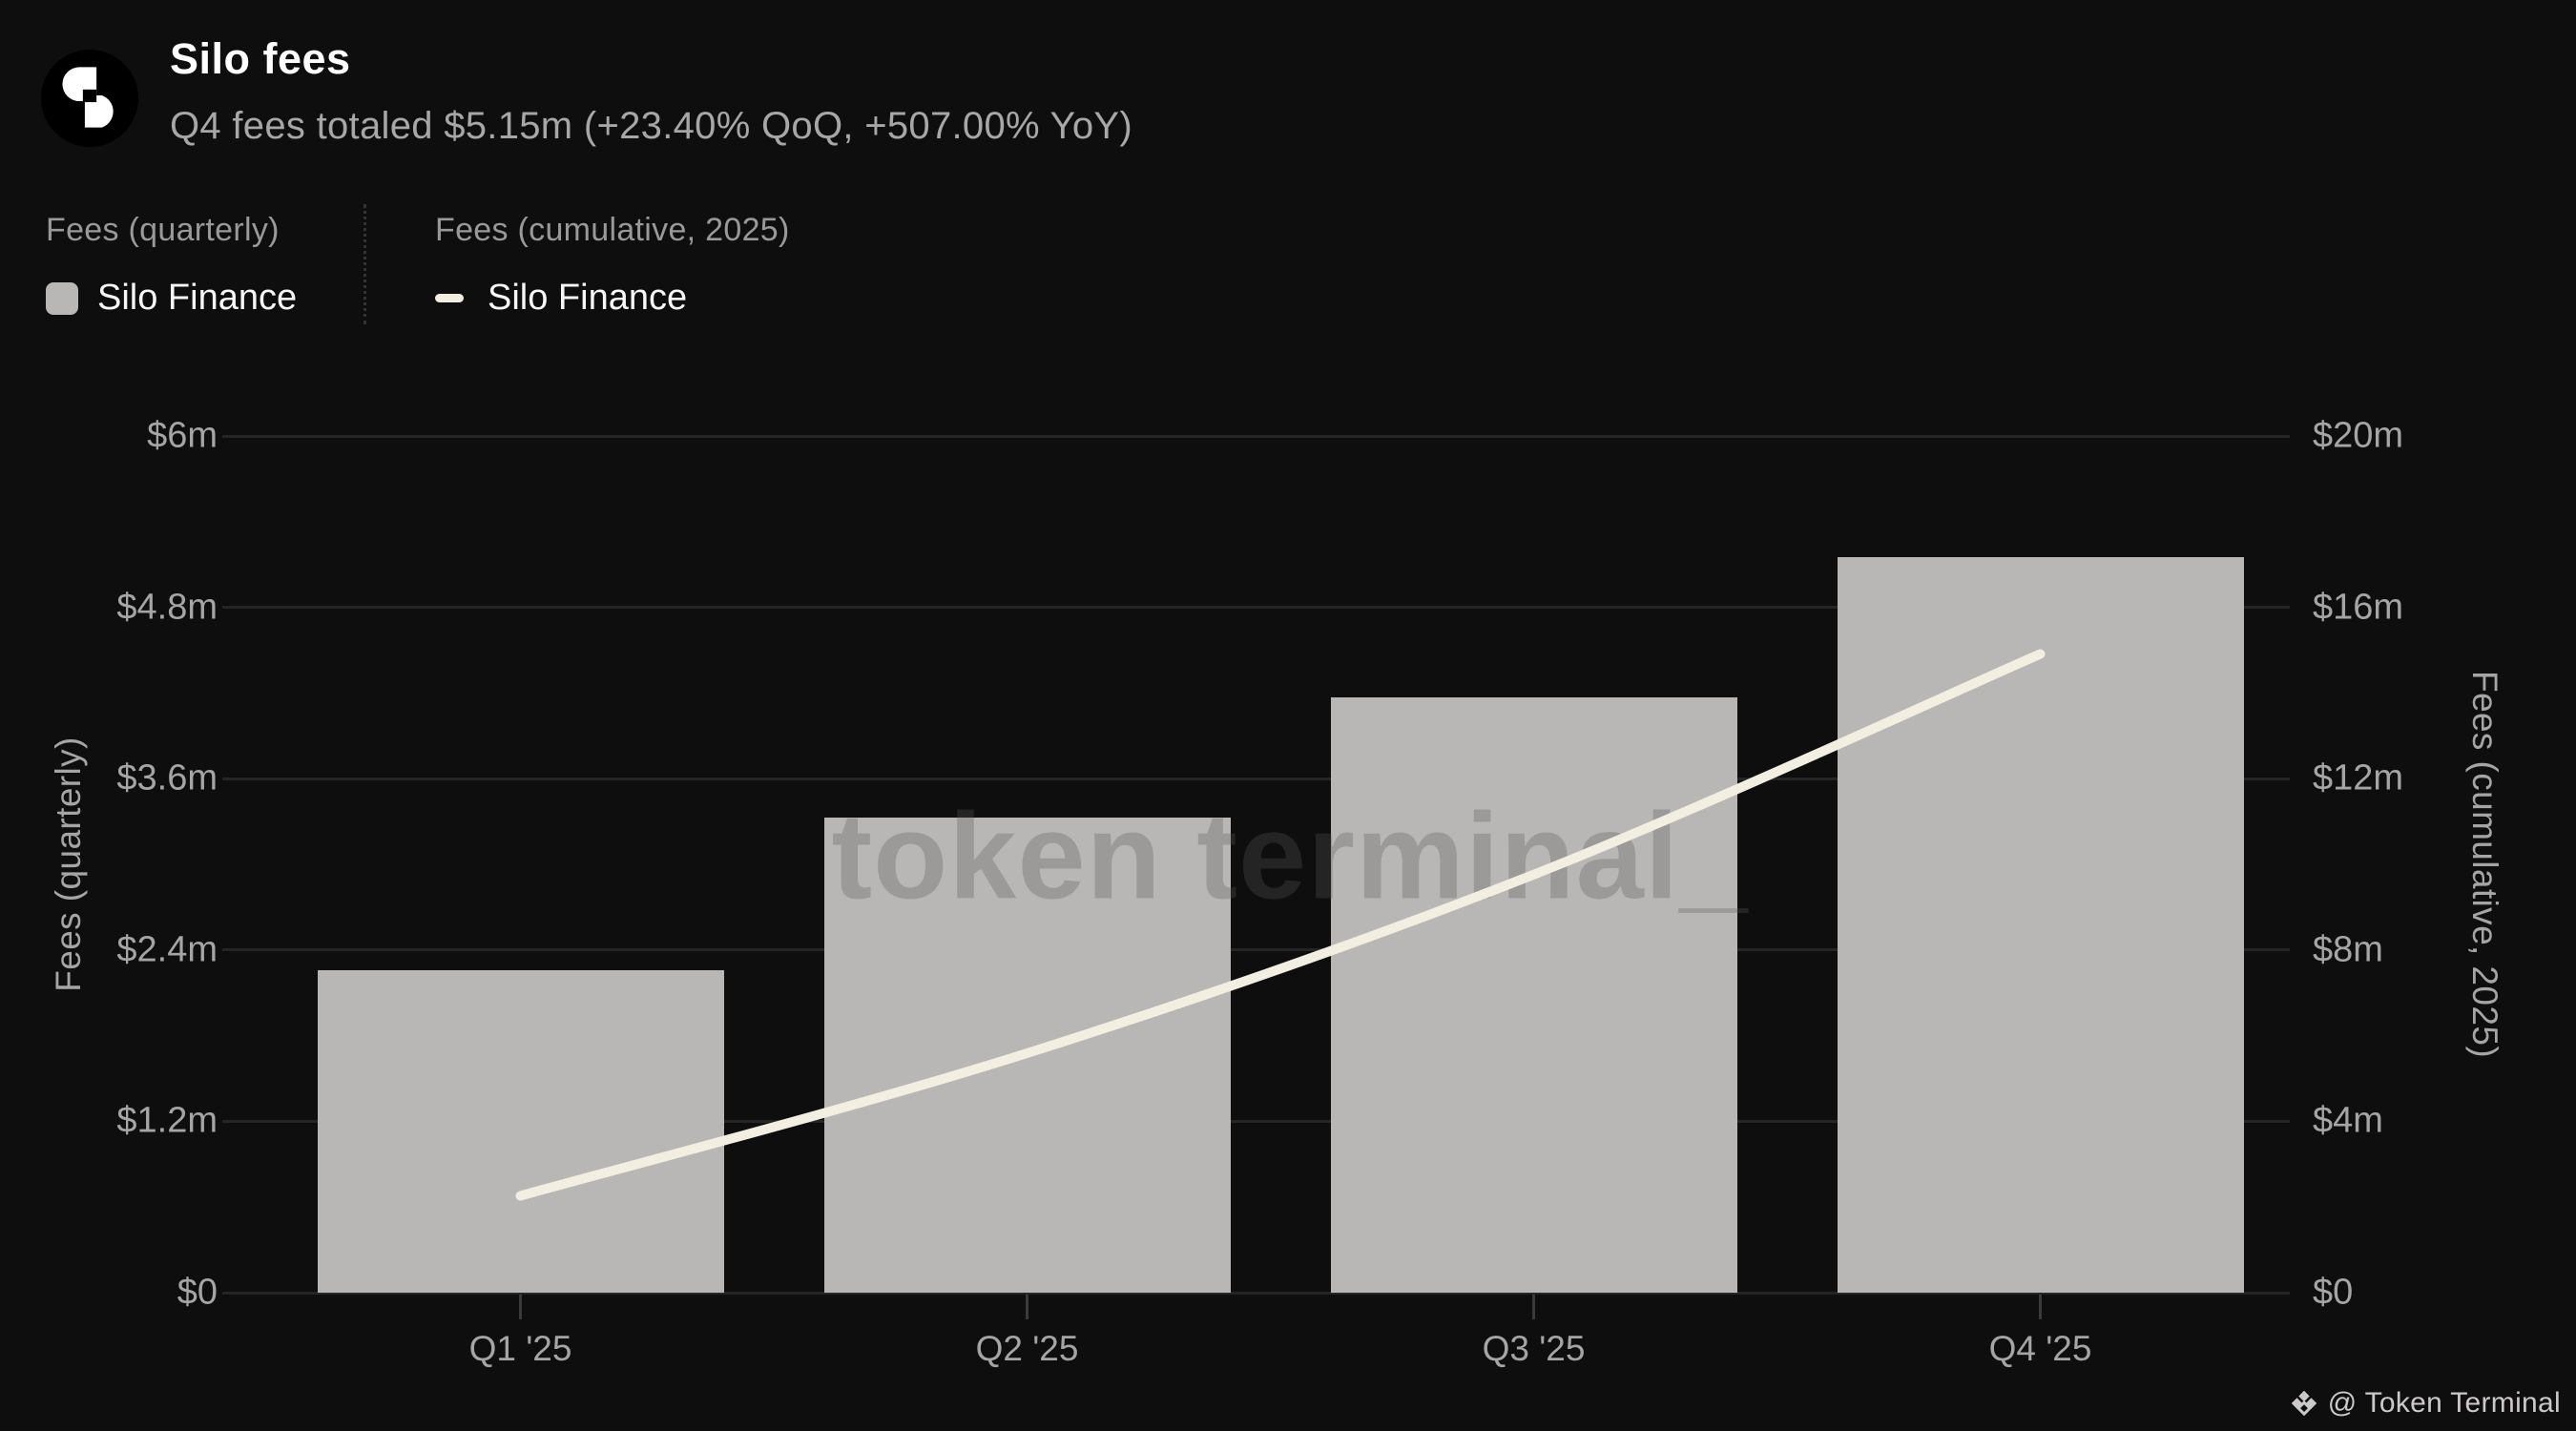 This screenshot has width=2576, height=1431. Describe the element at coordinates (167, 1121) in the screenshot. I see `left-axis-tick-label: $1.2m` at that location.